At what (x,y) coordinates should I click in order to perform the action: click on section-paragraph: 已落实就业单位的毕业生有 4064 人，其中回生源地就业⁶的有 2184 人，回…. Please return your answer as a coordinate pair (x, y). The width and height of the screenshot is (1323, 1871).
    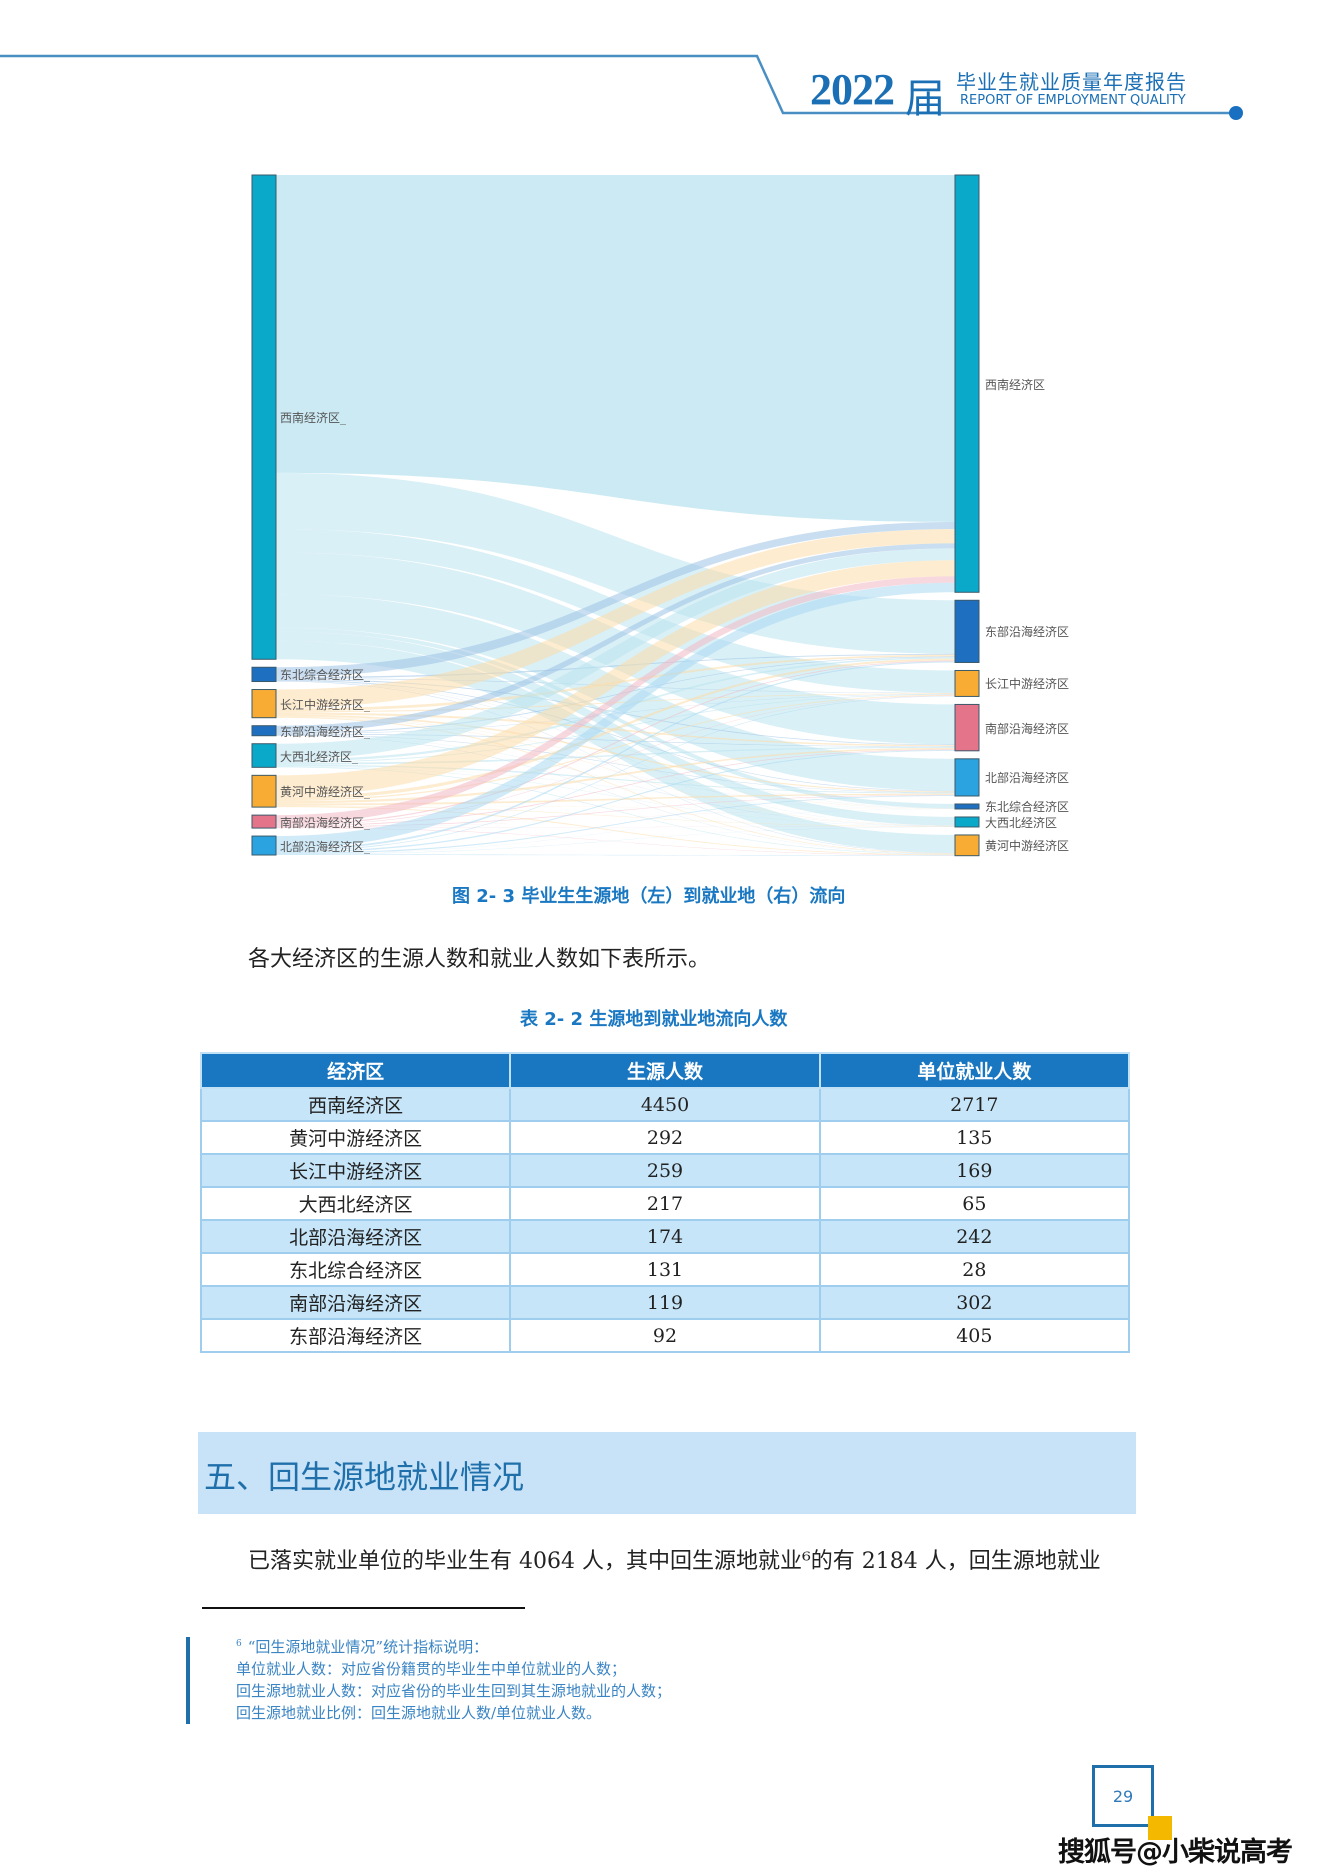
    Looking at the image, I should click on (674, 1561).